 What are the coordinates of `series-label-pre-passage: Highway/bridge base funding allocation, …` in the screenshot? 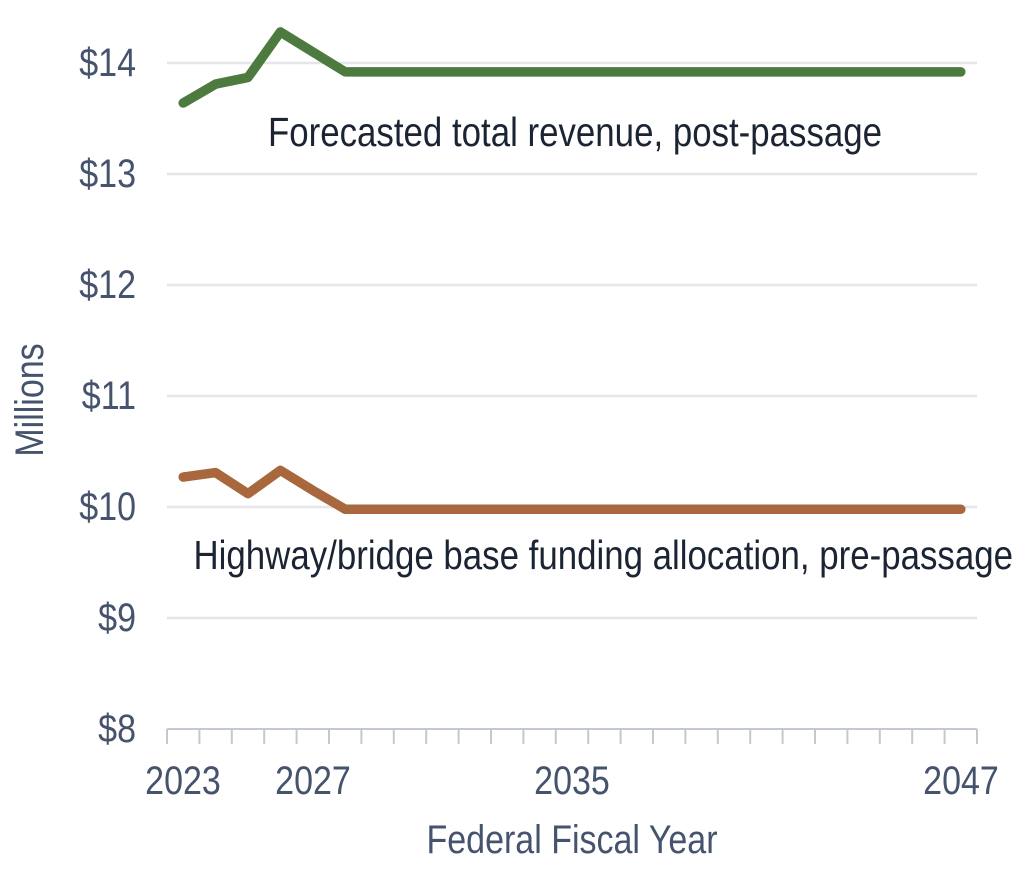 It's located at (603, 555).